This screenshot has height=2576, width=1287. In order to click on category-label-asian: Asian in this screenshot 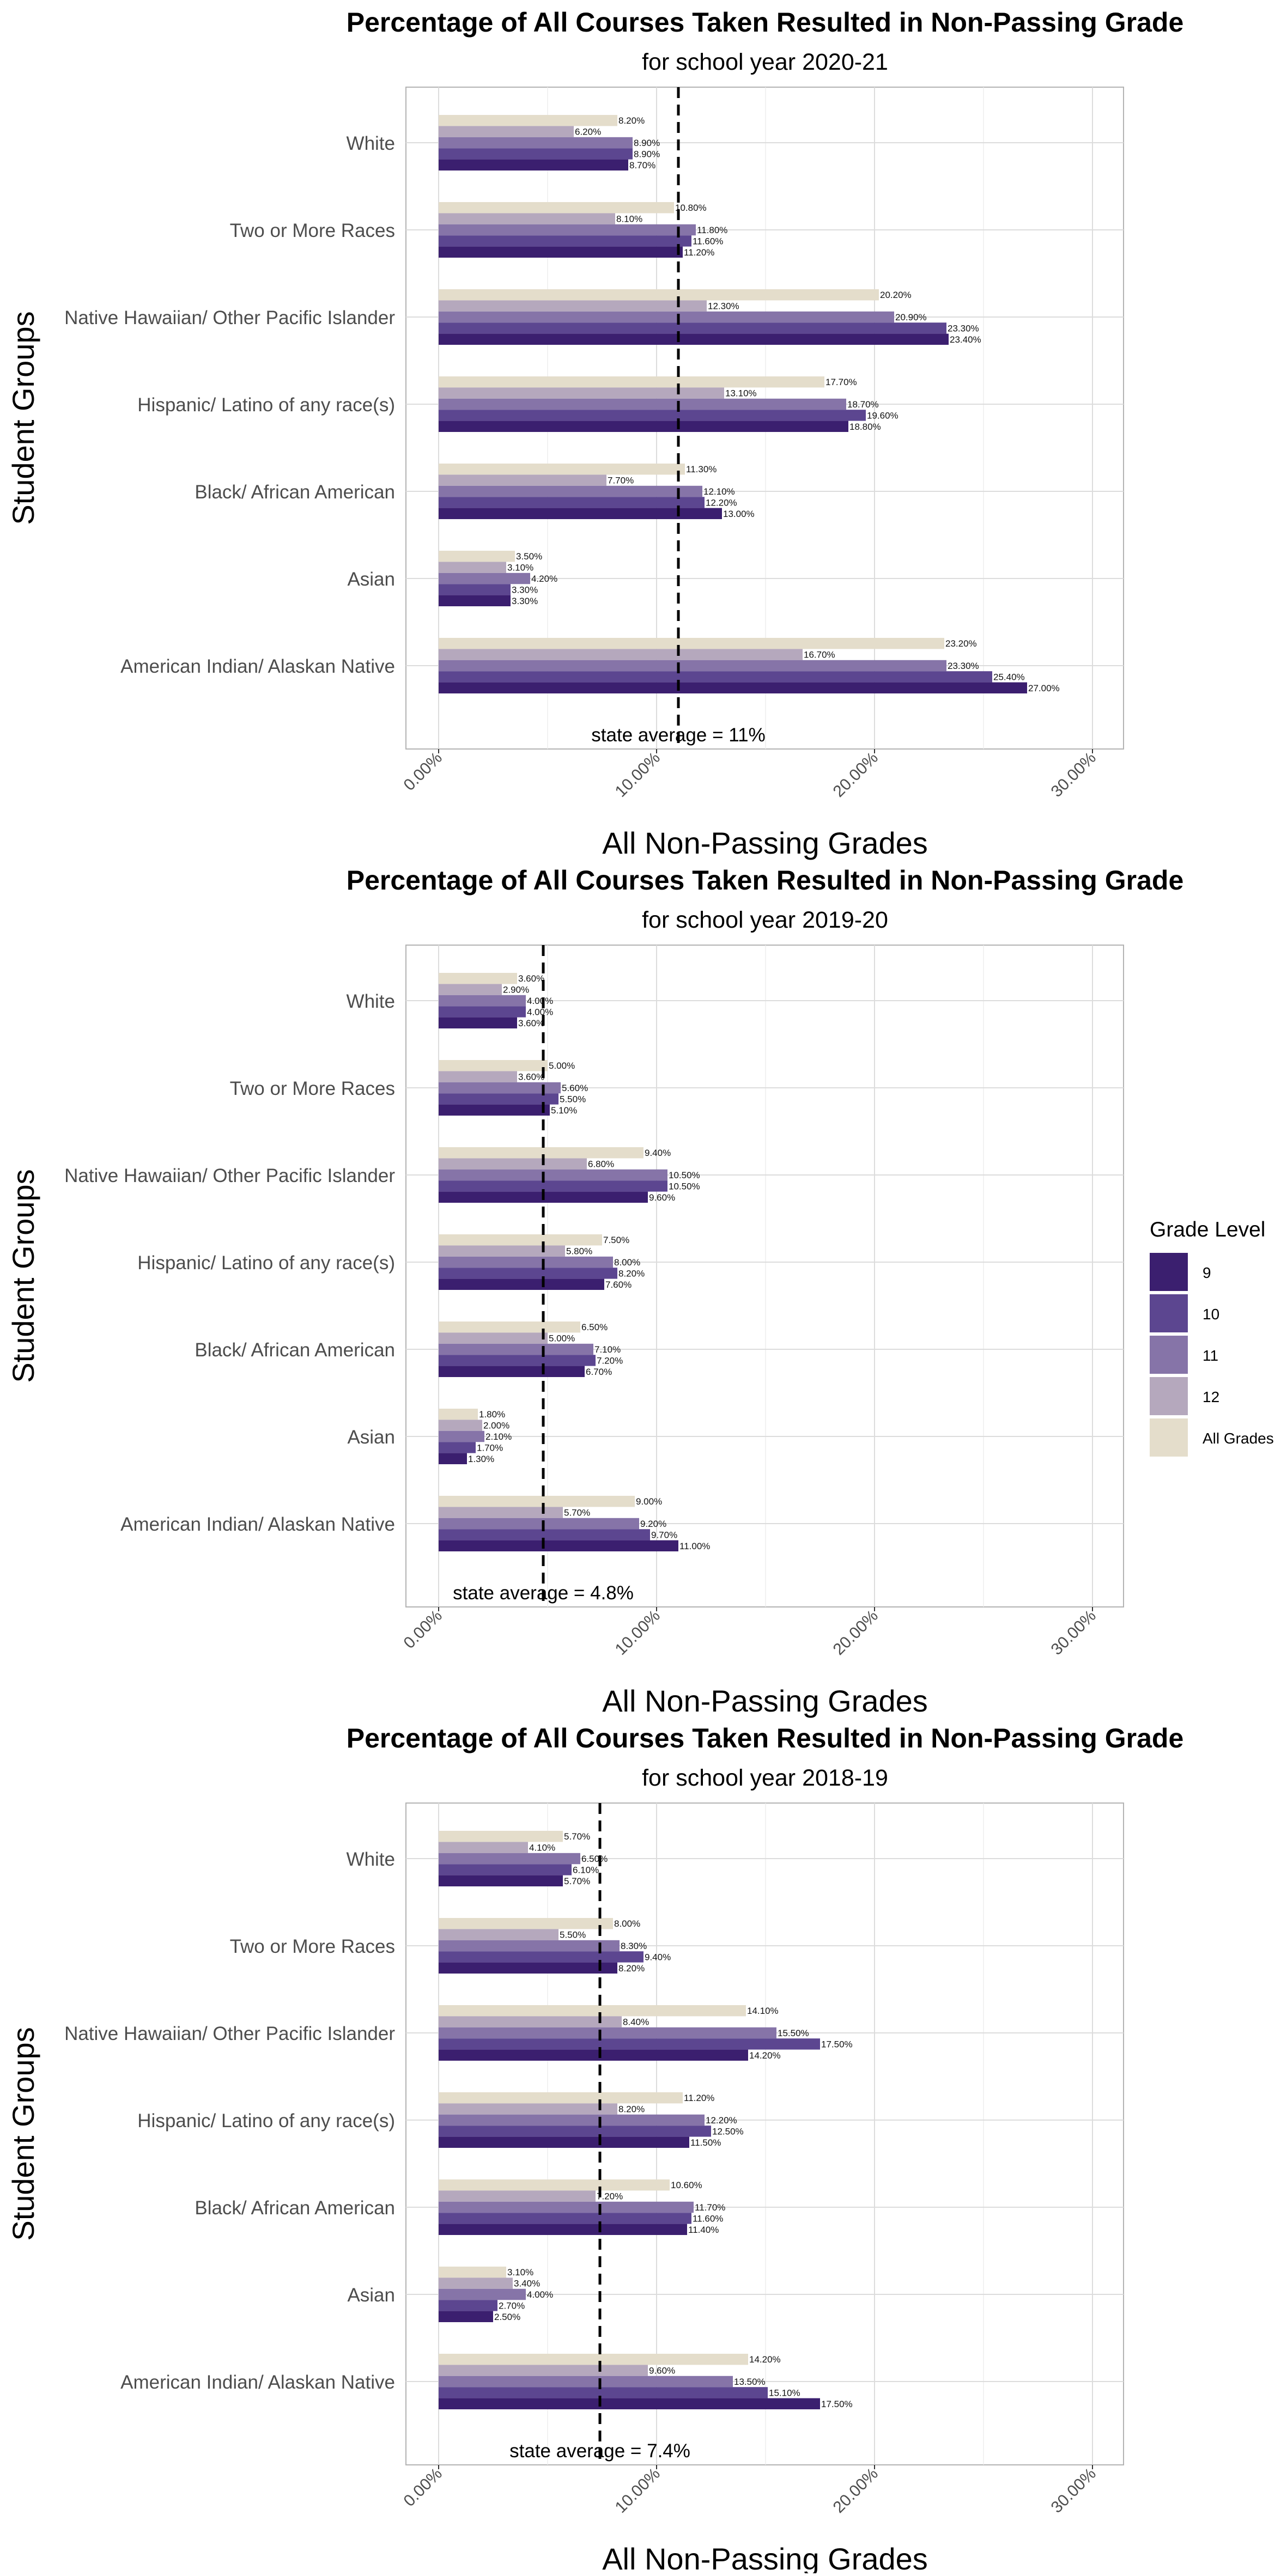, I will do `click(371, 2296)`.